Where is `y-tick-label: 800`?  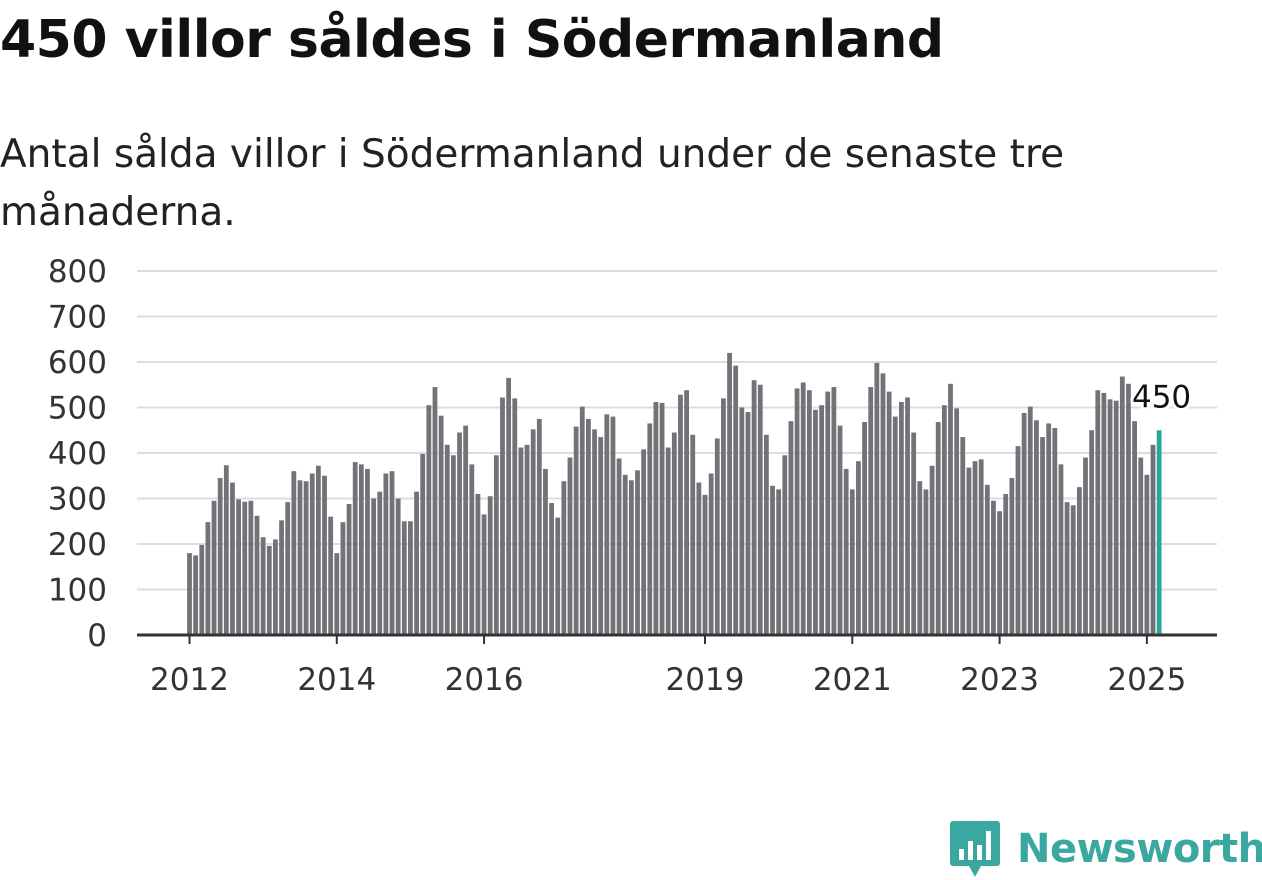 y-tick-label: 800 is located at coordinates (77, 272).